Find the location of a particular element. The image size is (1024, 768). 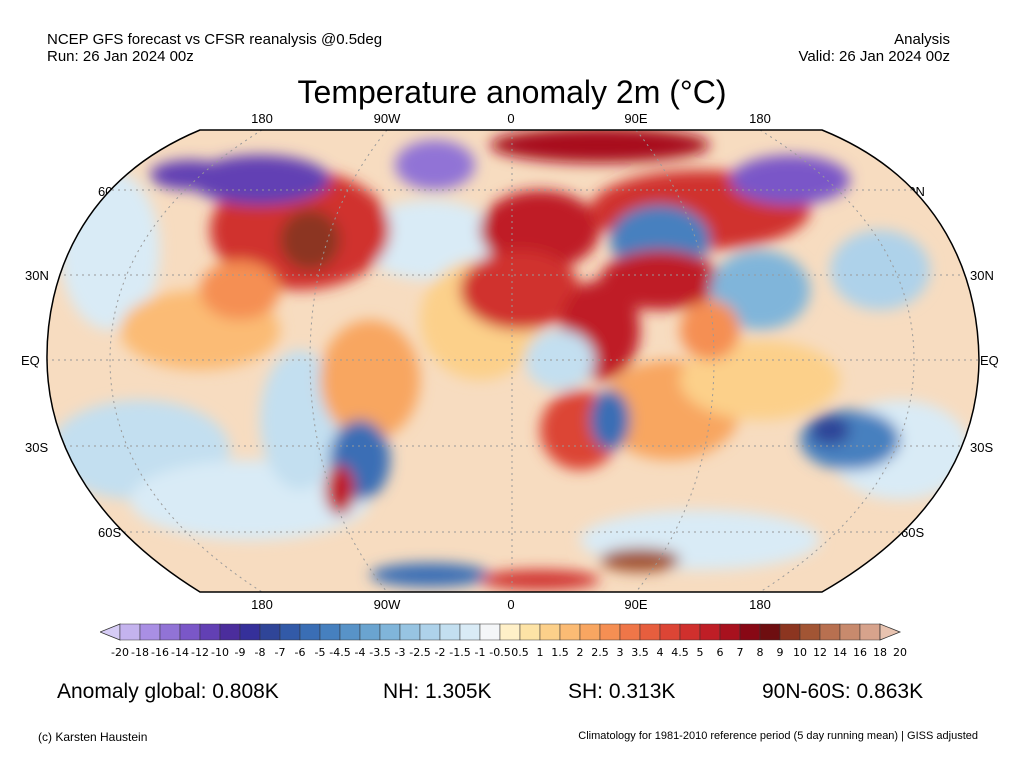

colorbar-tick-label: 1.5 is located at coordinates (560, 652).